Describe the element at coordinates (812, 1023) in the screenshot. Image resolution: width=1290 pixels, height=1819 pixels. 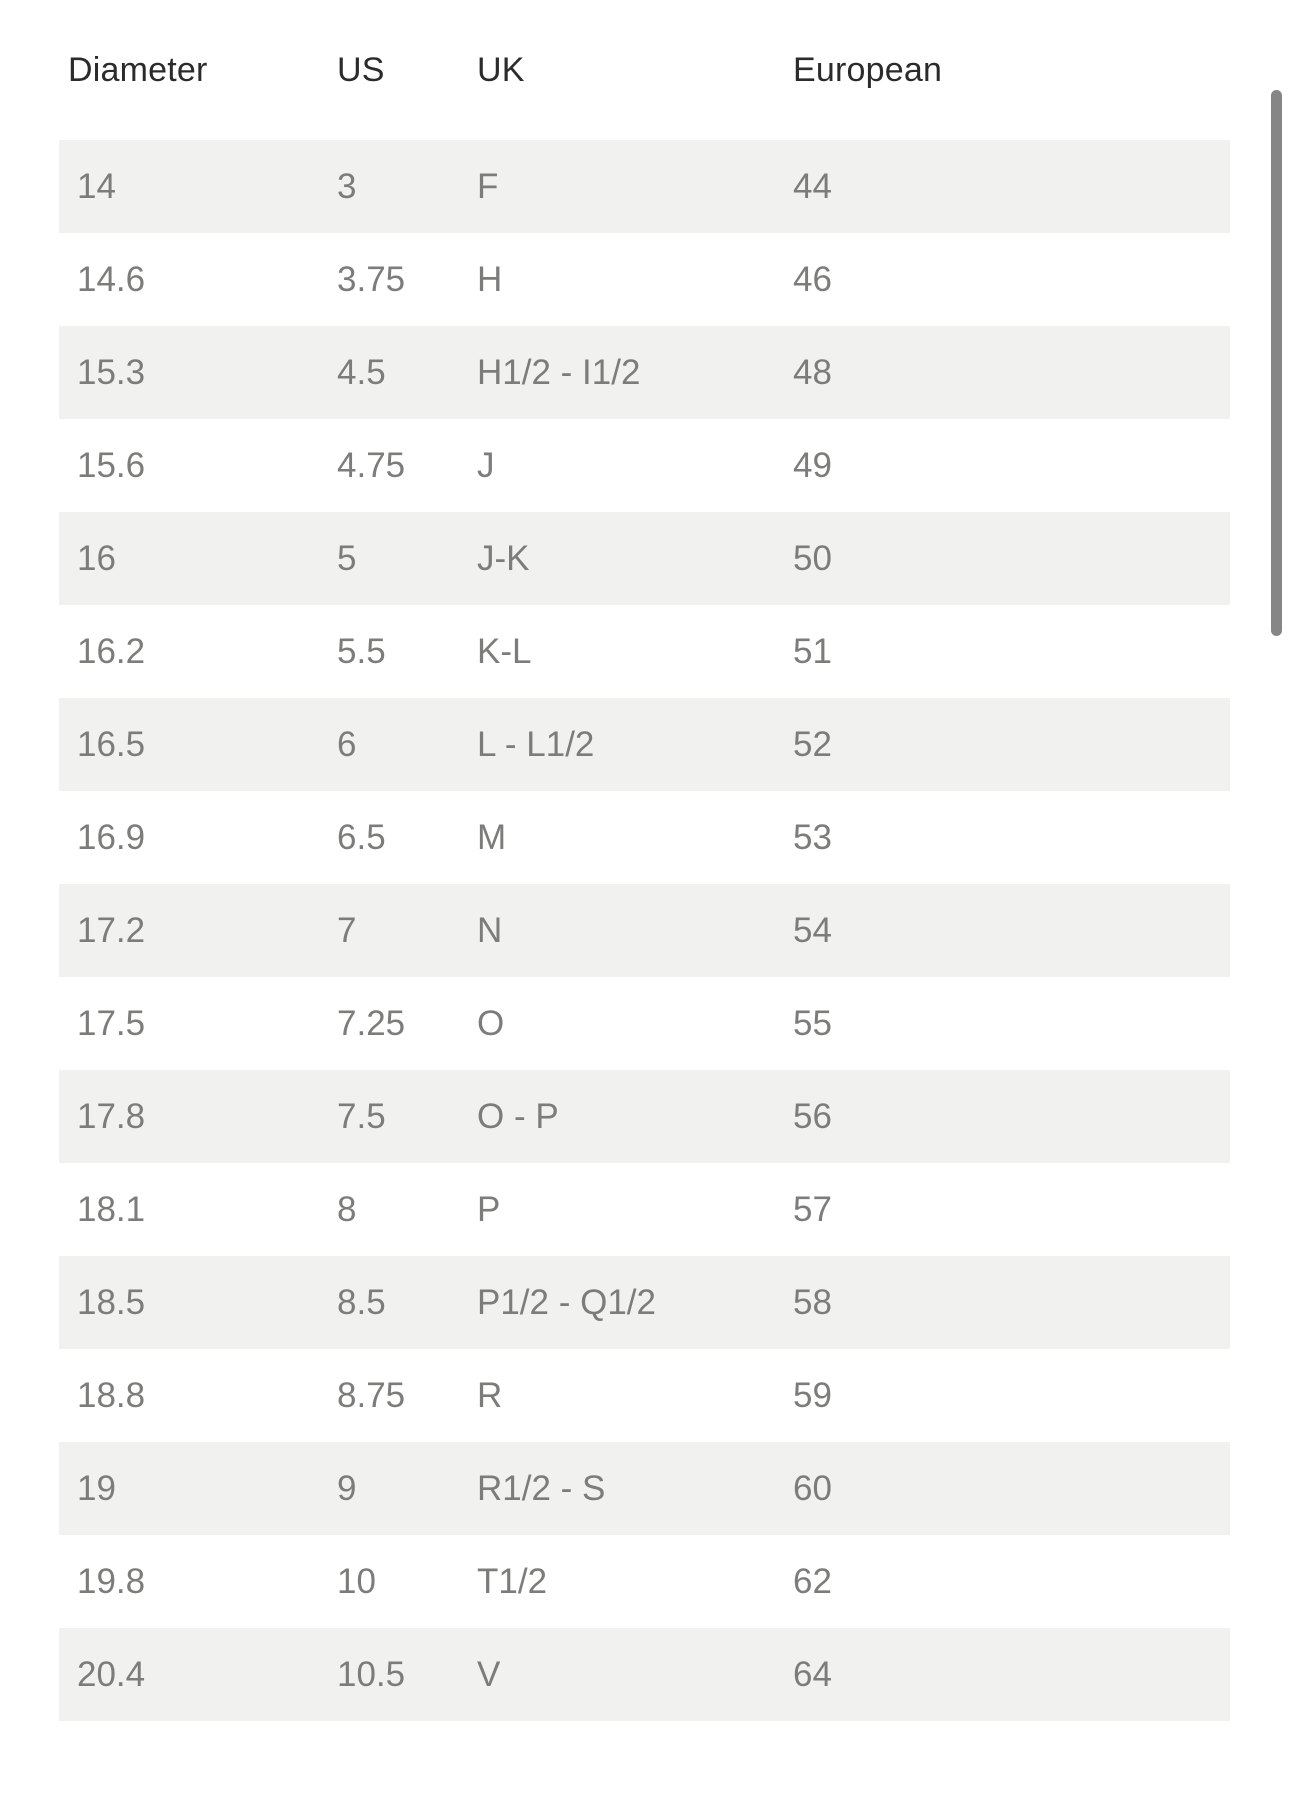
I see `cell-european: 55` at that location.